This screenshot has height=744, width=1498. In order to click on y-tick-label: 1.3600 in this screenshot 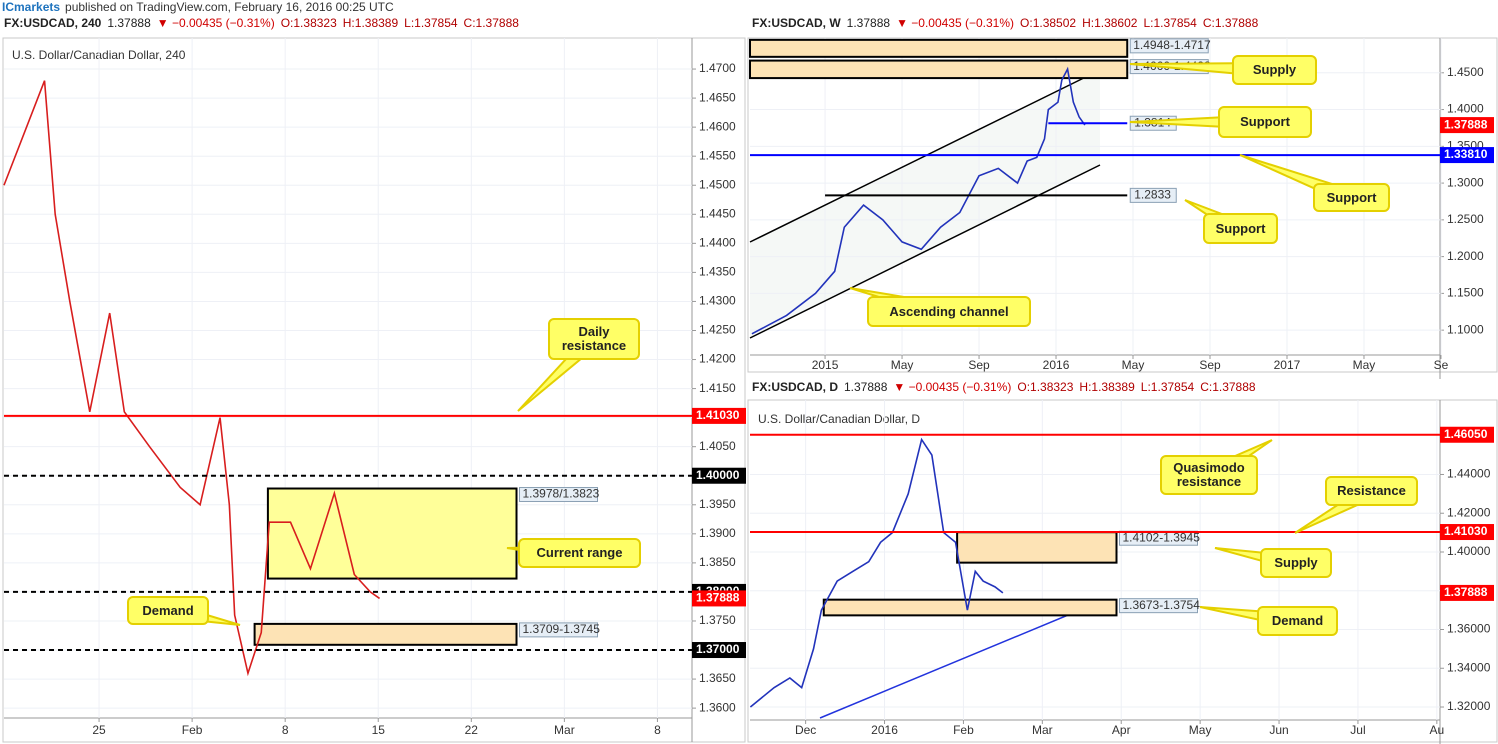, I will do `click(717, 707)`.